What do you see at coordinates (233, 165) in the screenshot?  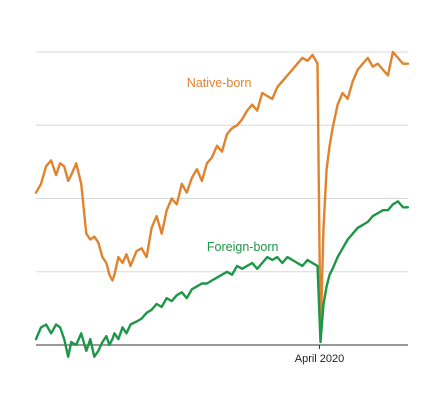 I see `series-labels: Native-born Foreign-born` at bounding box center [233, 165].